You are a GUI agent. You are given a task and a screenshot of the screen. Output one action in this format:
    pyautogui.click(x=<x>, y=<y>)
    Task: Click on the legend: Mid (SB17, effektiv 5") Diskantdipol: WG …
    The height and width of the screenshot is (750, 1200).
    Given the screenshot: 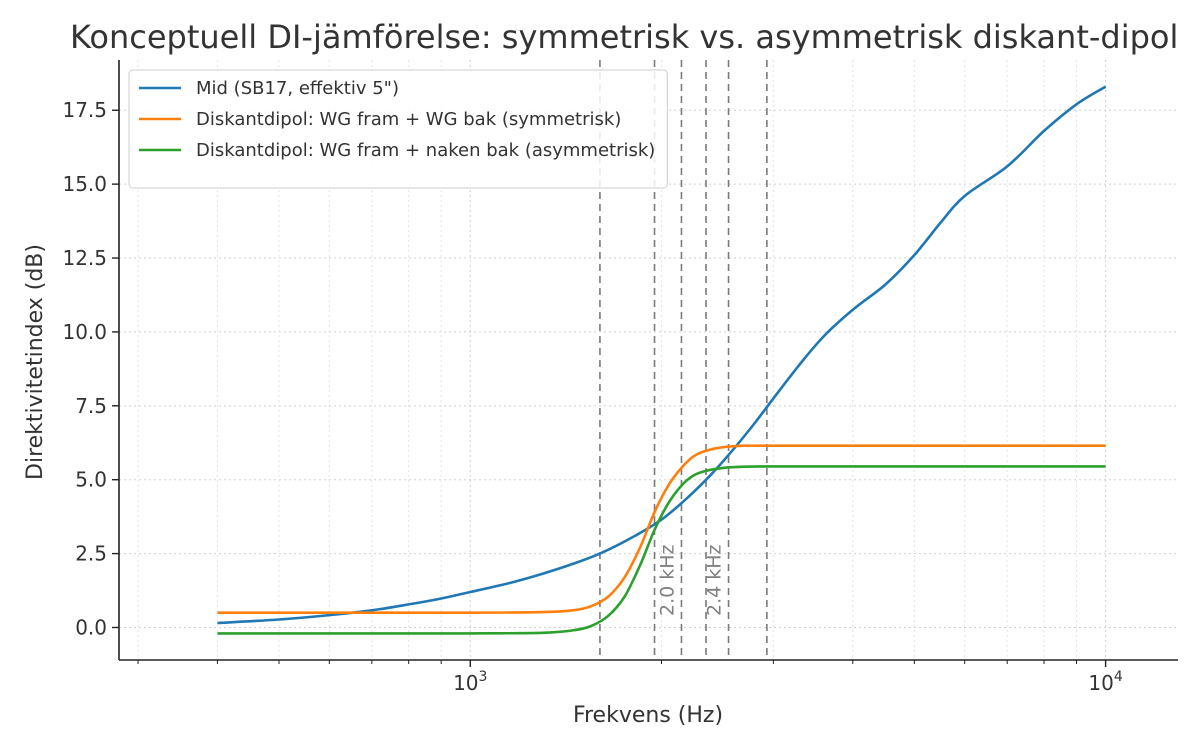 What is the action you would take?
    pyautogui.click(x=398, y=129)
    